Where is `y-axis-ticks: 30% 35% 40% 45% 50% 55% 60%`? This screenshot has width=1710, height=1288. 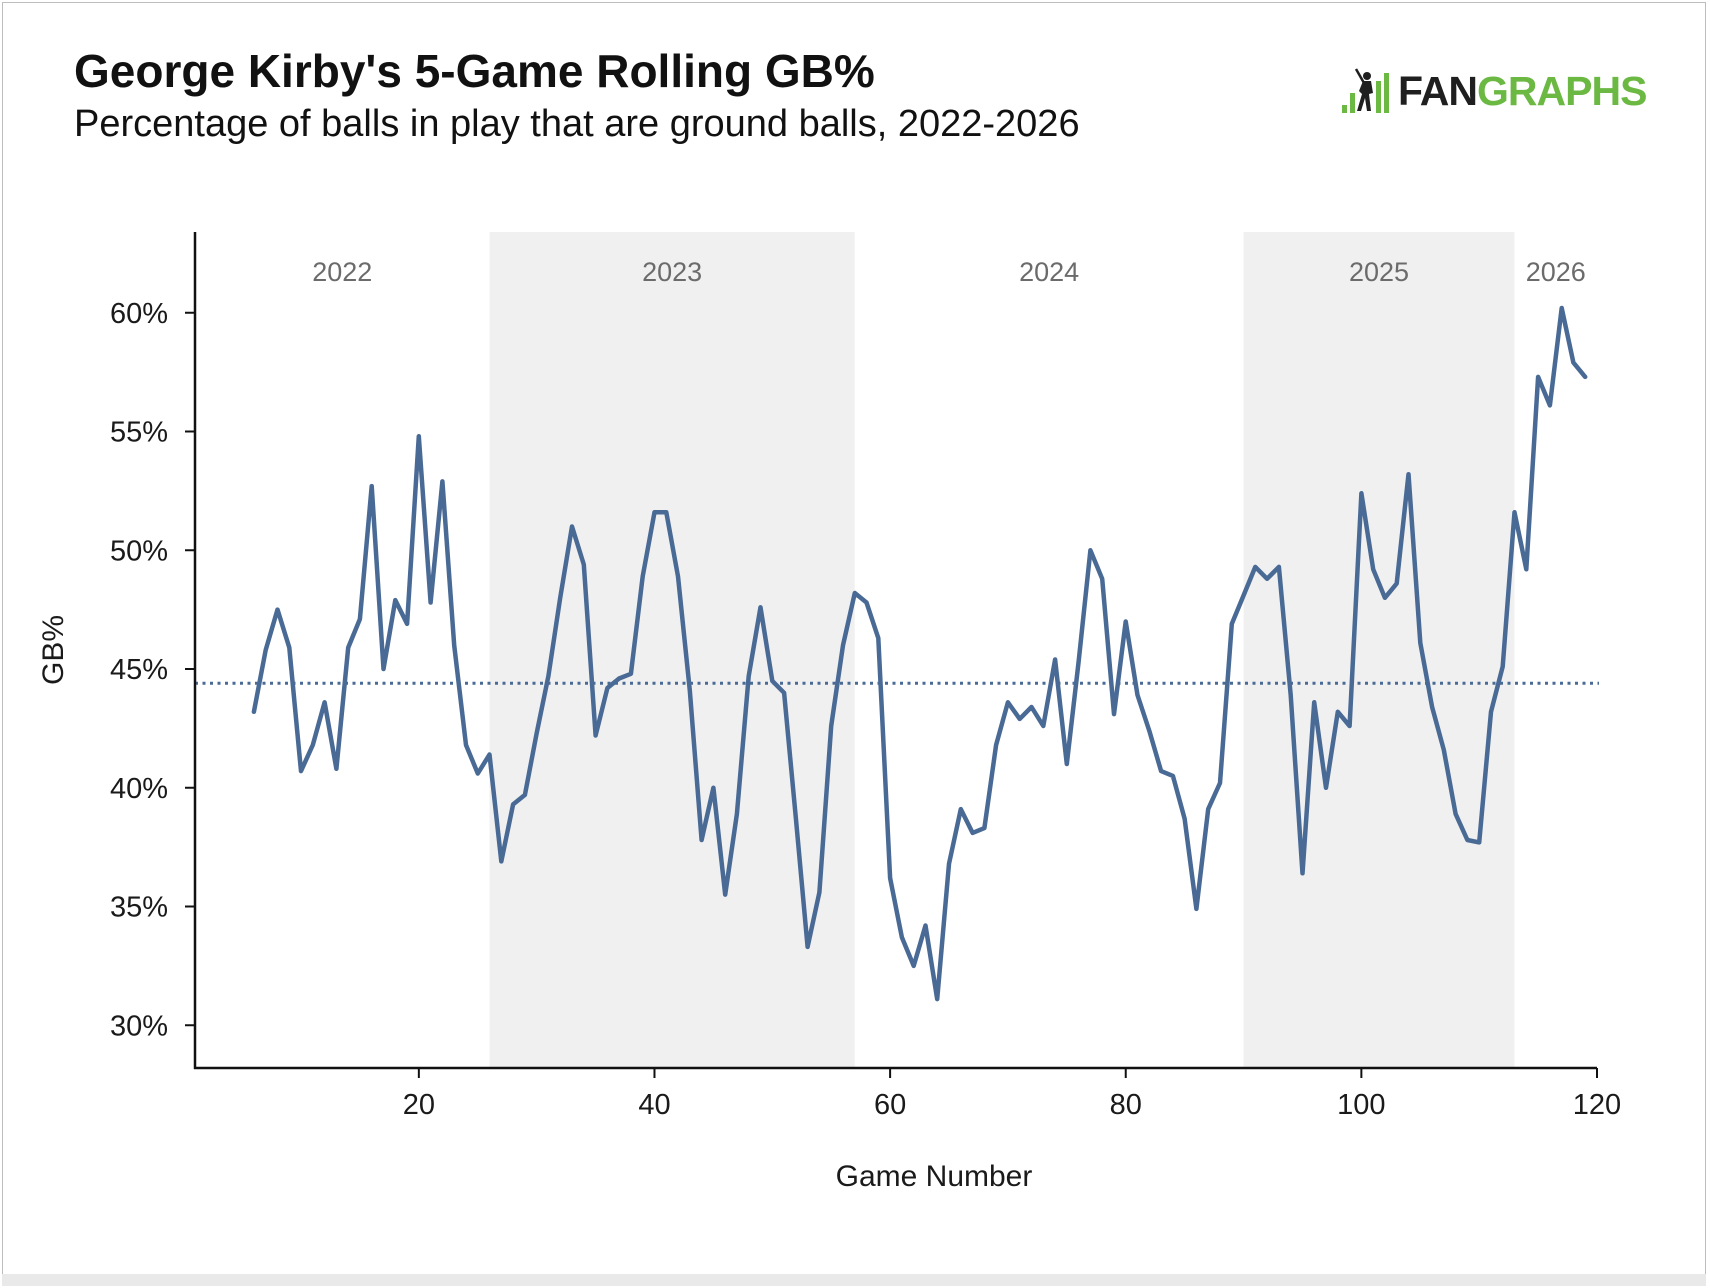
y-axis-ticks: 30% 35% 40% 45% 50% 55% 60% is located at coordinates (152, 670).